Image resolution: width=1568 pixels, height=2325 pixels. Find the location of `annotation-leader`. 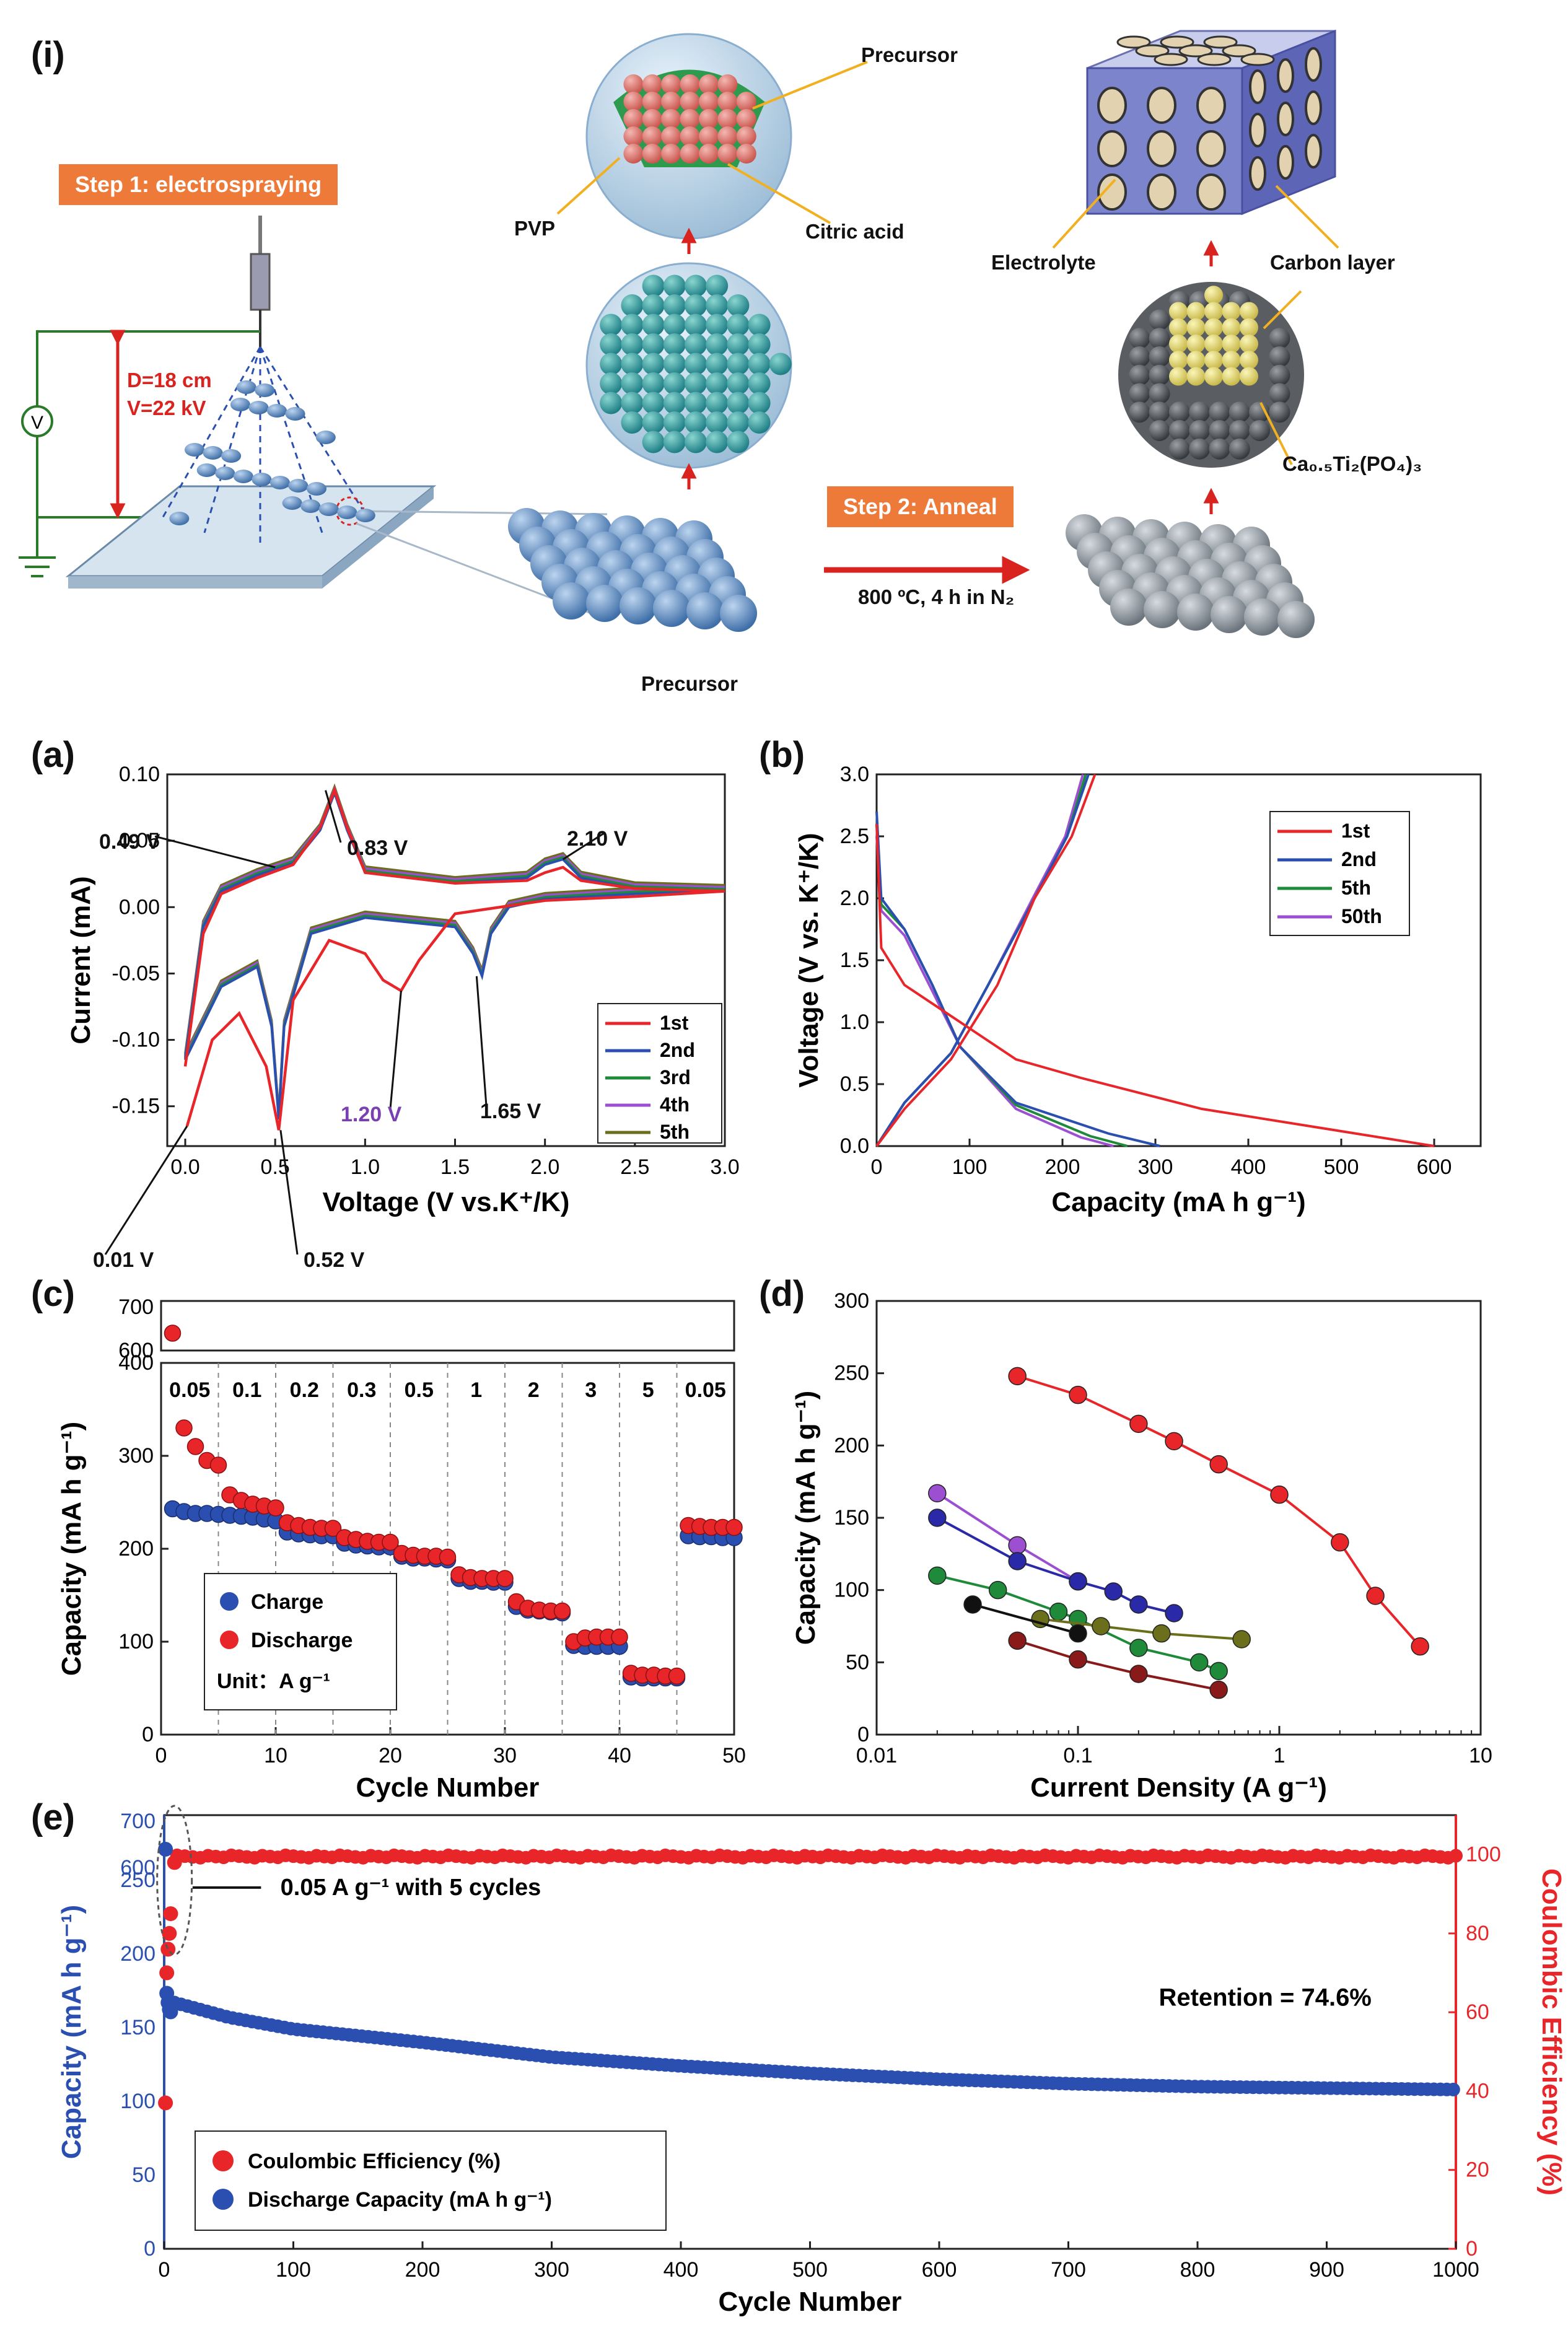

annotation-leader is located at coordinates (481, 1041).